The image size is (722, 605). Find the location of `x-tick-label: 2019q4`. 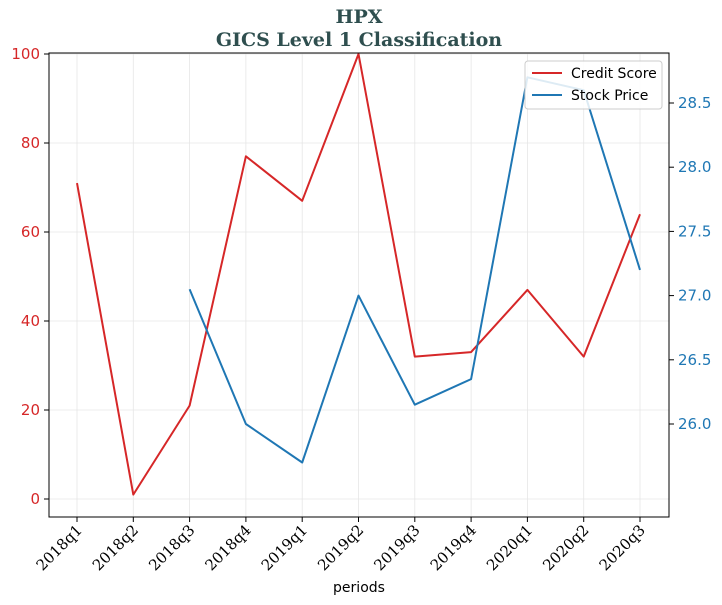

x-tick-label: 2019q4 is located at coordinates (453, 547).